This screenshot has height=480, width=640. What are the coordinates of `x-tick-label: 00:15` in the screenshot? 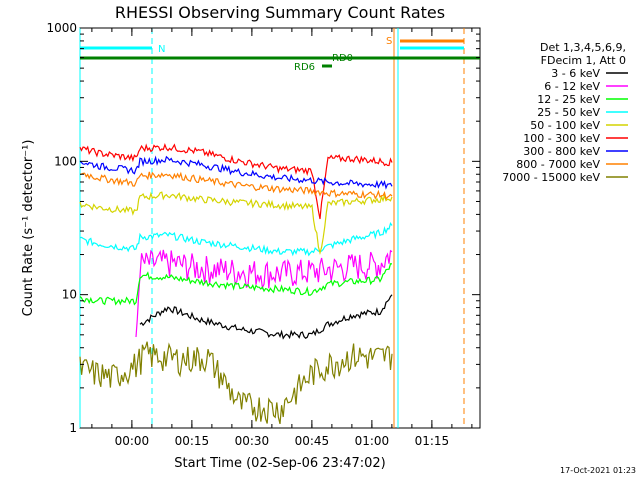 It's located at (192, 441).